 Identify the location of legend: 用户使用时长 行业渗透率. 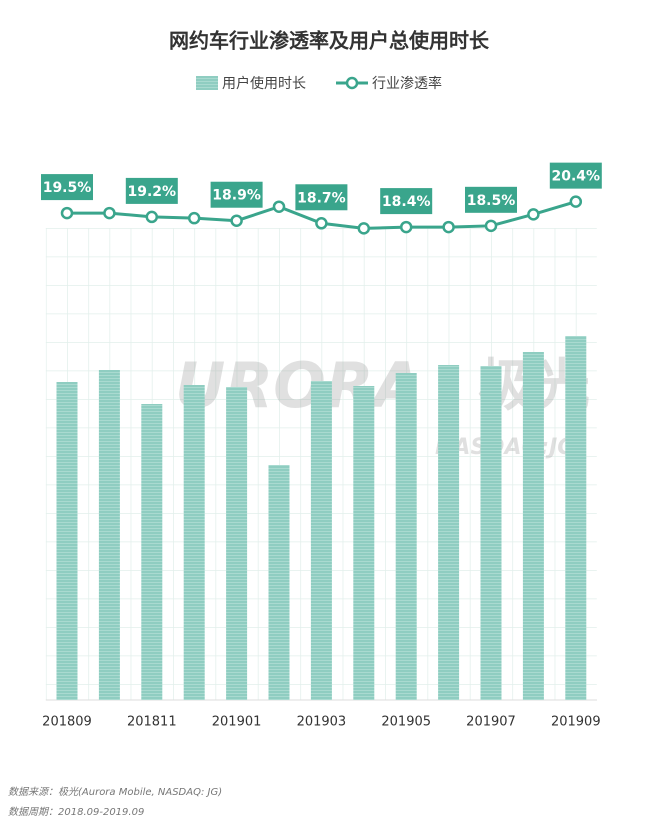
(319, 83).